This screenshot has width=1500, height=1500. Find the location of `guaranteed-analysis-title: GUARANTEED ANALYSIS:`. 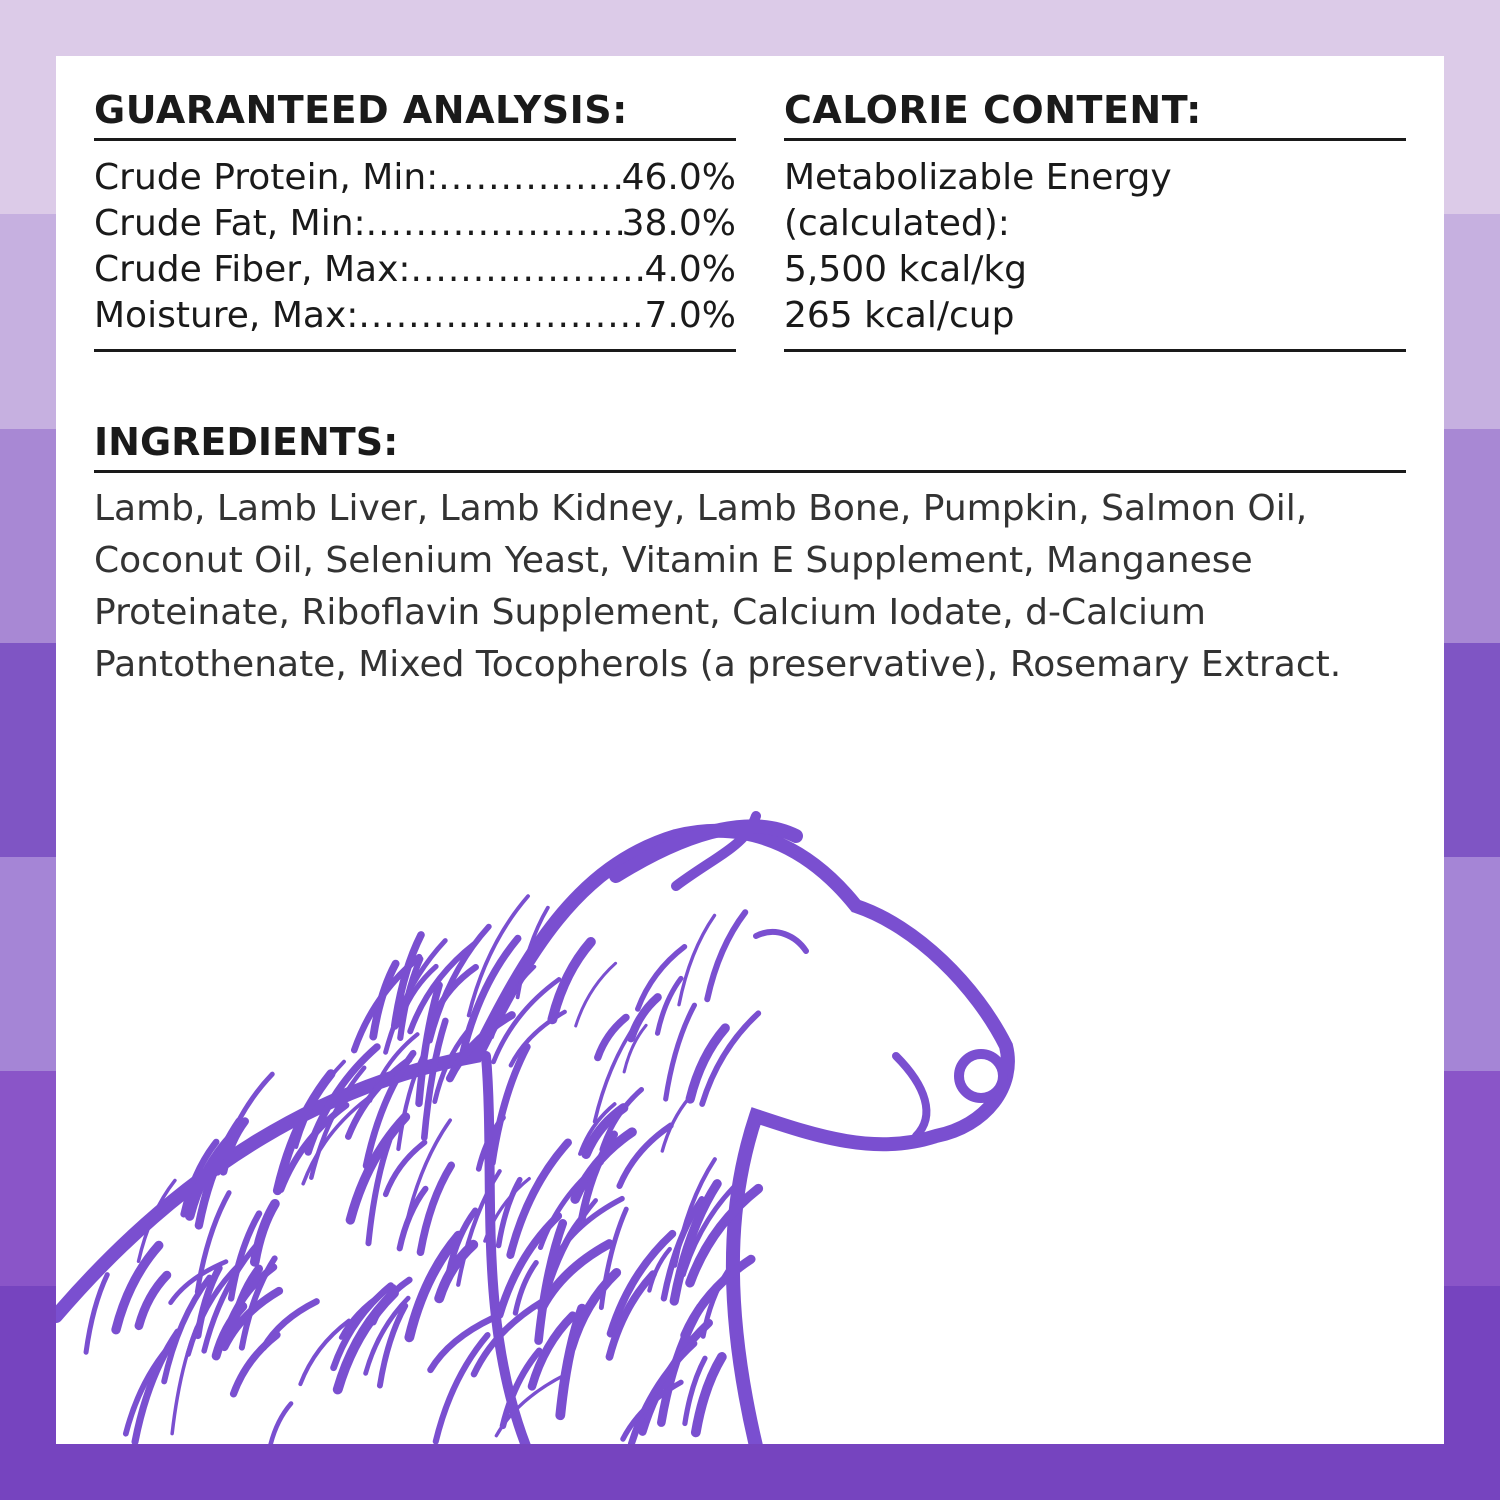

guaranteed-analysis-title: GUARANTEED ANALYSIS: is located at coordinates (415, 113).